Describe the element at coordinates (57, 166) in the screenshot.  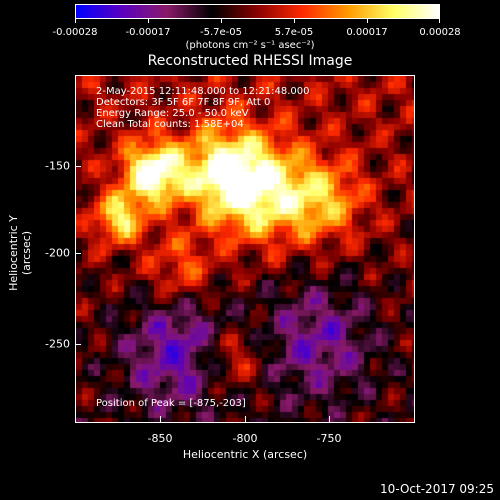
I see `y-tick-label: -150` at that location.